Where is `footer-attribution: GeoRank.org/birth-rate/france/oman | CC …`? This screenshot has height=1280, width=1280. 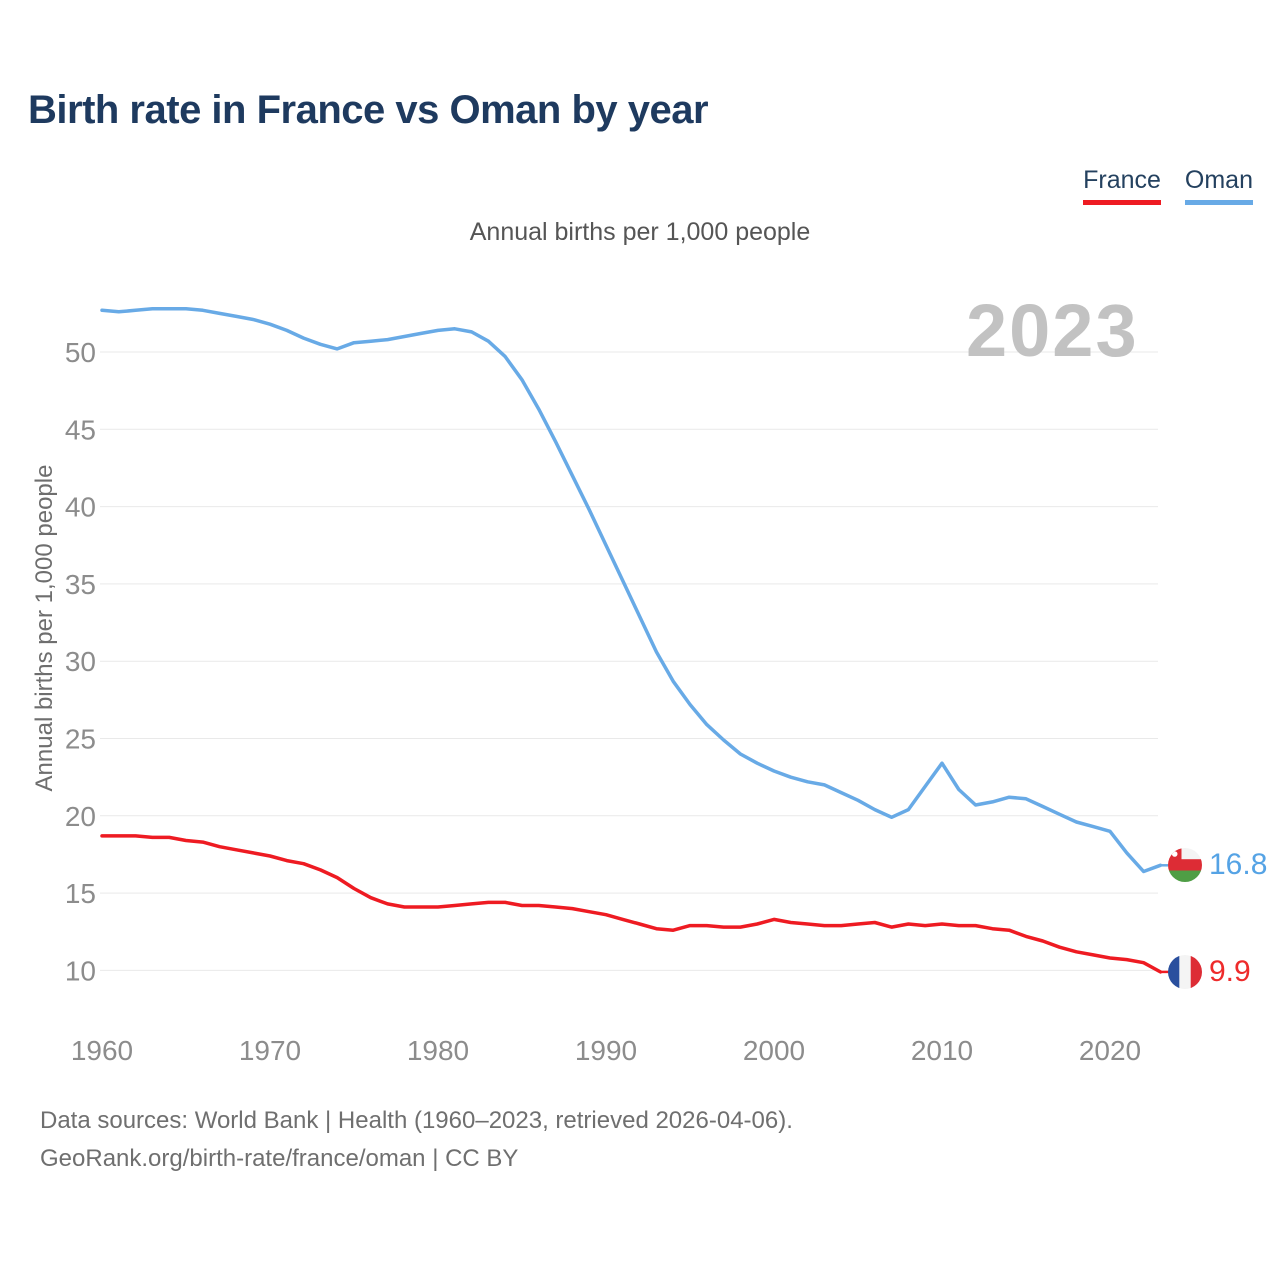 footer-attribution: GeoRank.org/birth-rate/france/oman | CC … is located at coordinates (279, 1158).